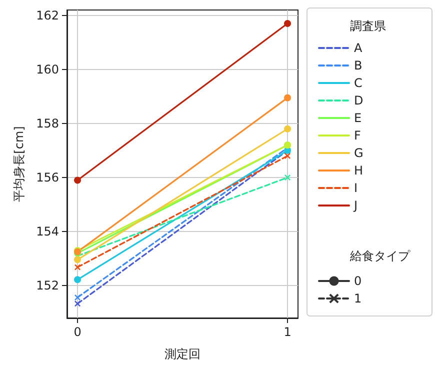 The height and width of the screenshot is (371, 435). Describe the element at coordinates (47, 15) in the screenshot. I see `y-tick-label: 162` at that location.